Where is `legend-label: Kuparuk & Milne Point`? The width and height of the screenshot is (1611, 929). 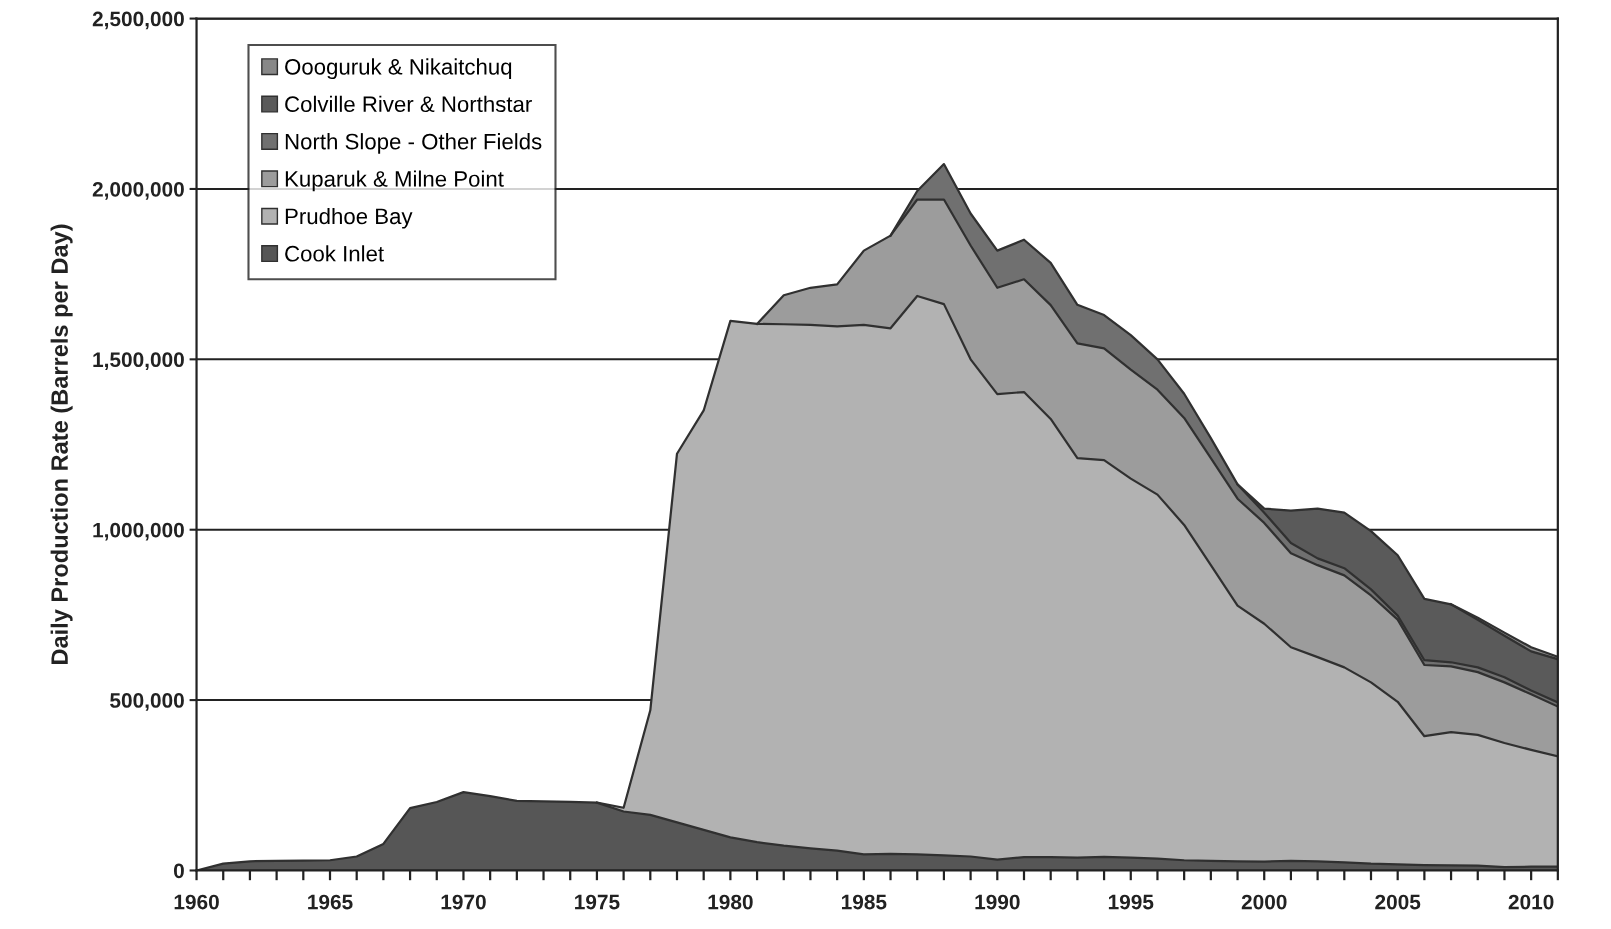 legend-label: Kuparuk & Milne Point is located at coordinates (394, 181).